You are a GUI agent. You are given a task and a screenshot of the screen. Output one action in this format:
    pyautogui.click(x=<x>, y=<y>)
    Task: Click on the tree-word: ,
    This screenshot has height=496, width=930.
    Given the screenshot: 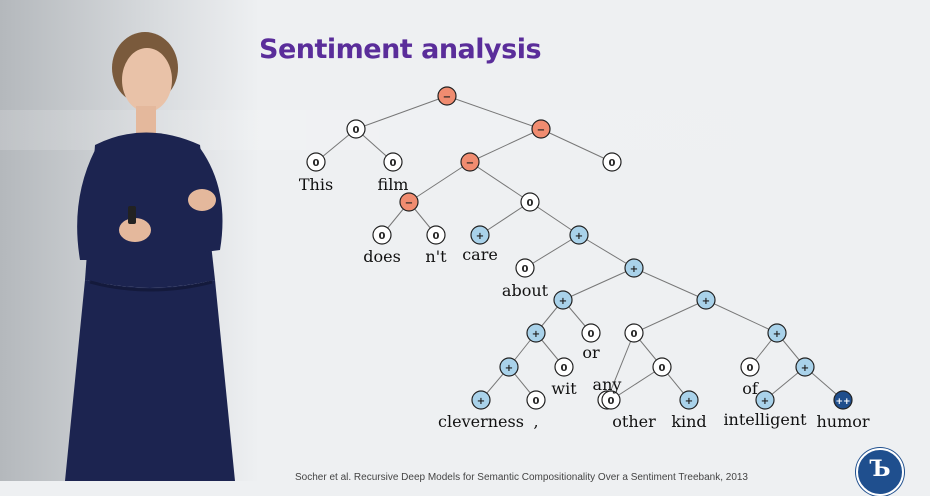 What is the action you would take?
    pyautogui.click(x=535, y=421)
    